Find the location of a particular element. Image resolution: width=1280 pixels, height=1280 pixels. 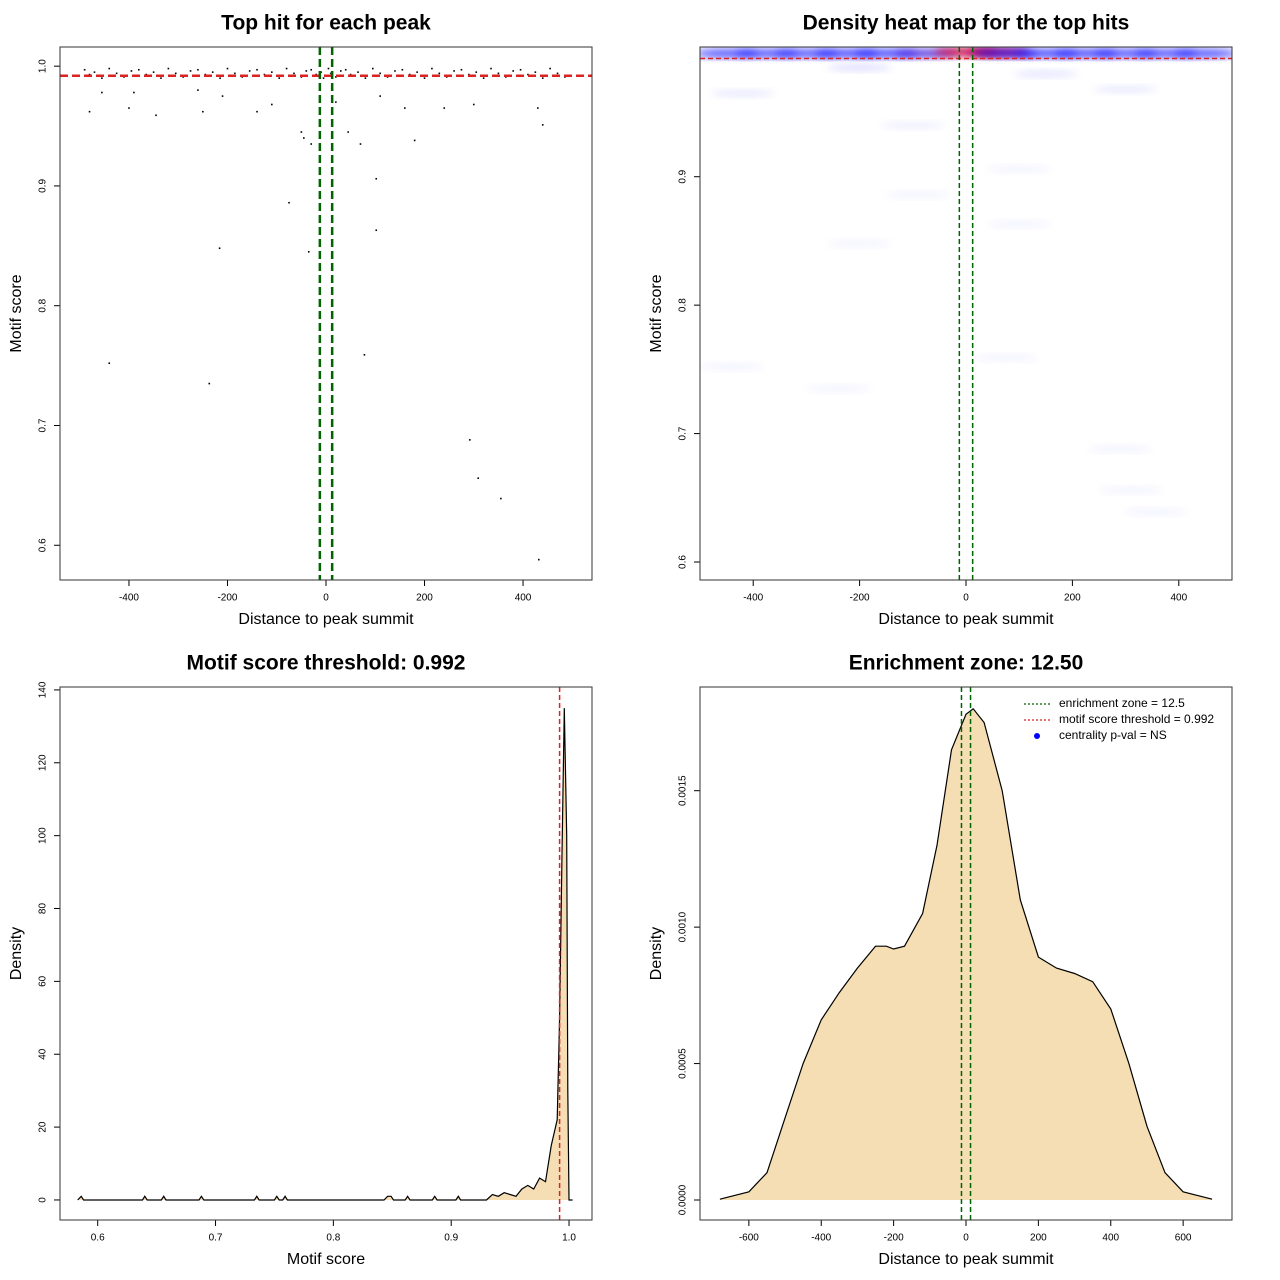

y-tick-label: 0.0010 is located at coordinates (683, 926).